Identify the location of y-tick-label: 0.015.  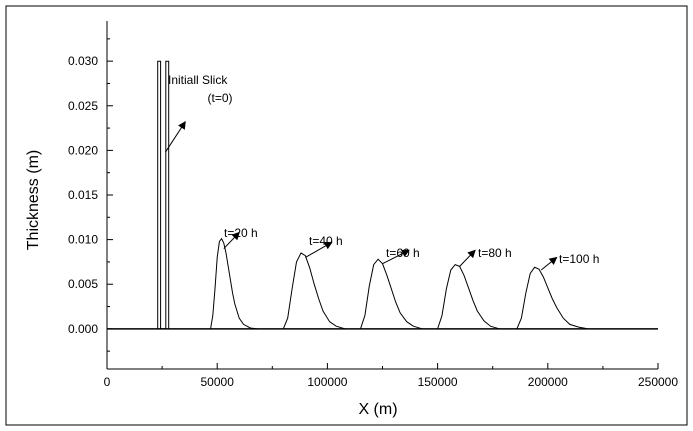
(83, 195).